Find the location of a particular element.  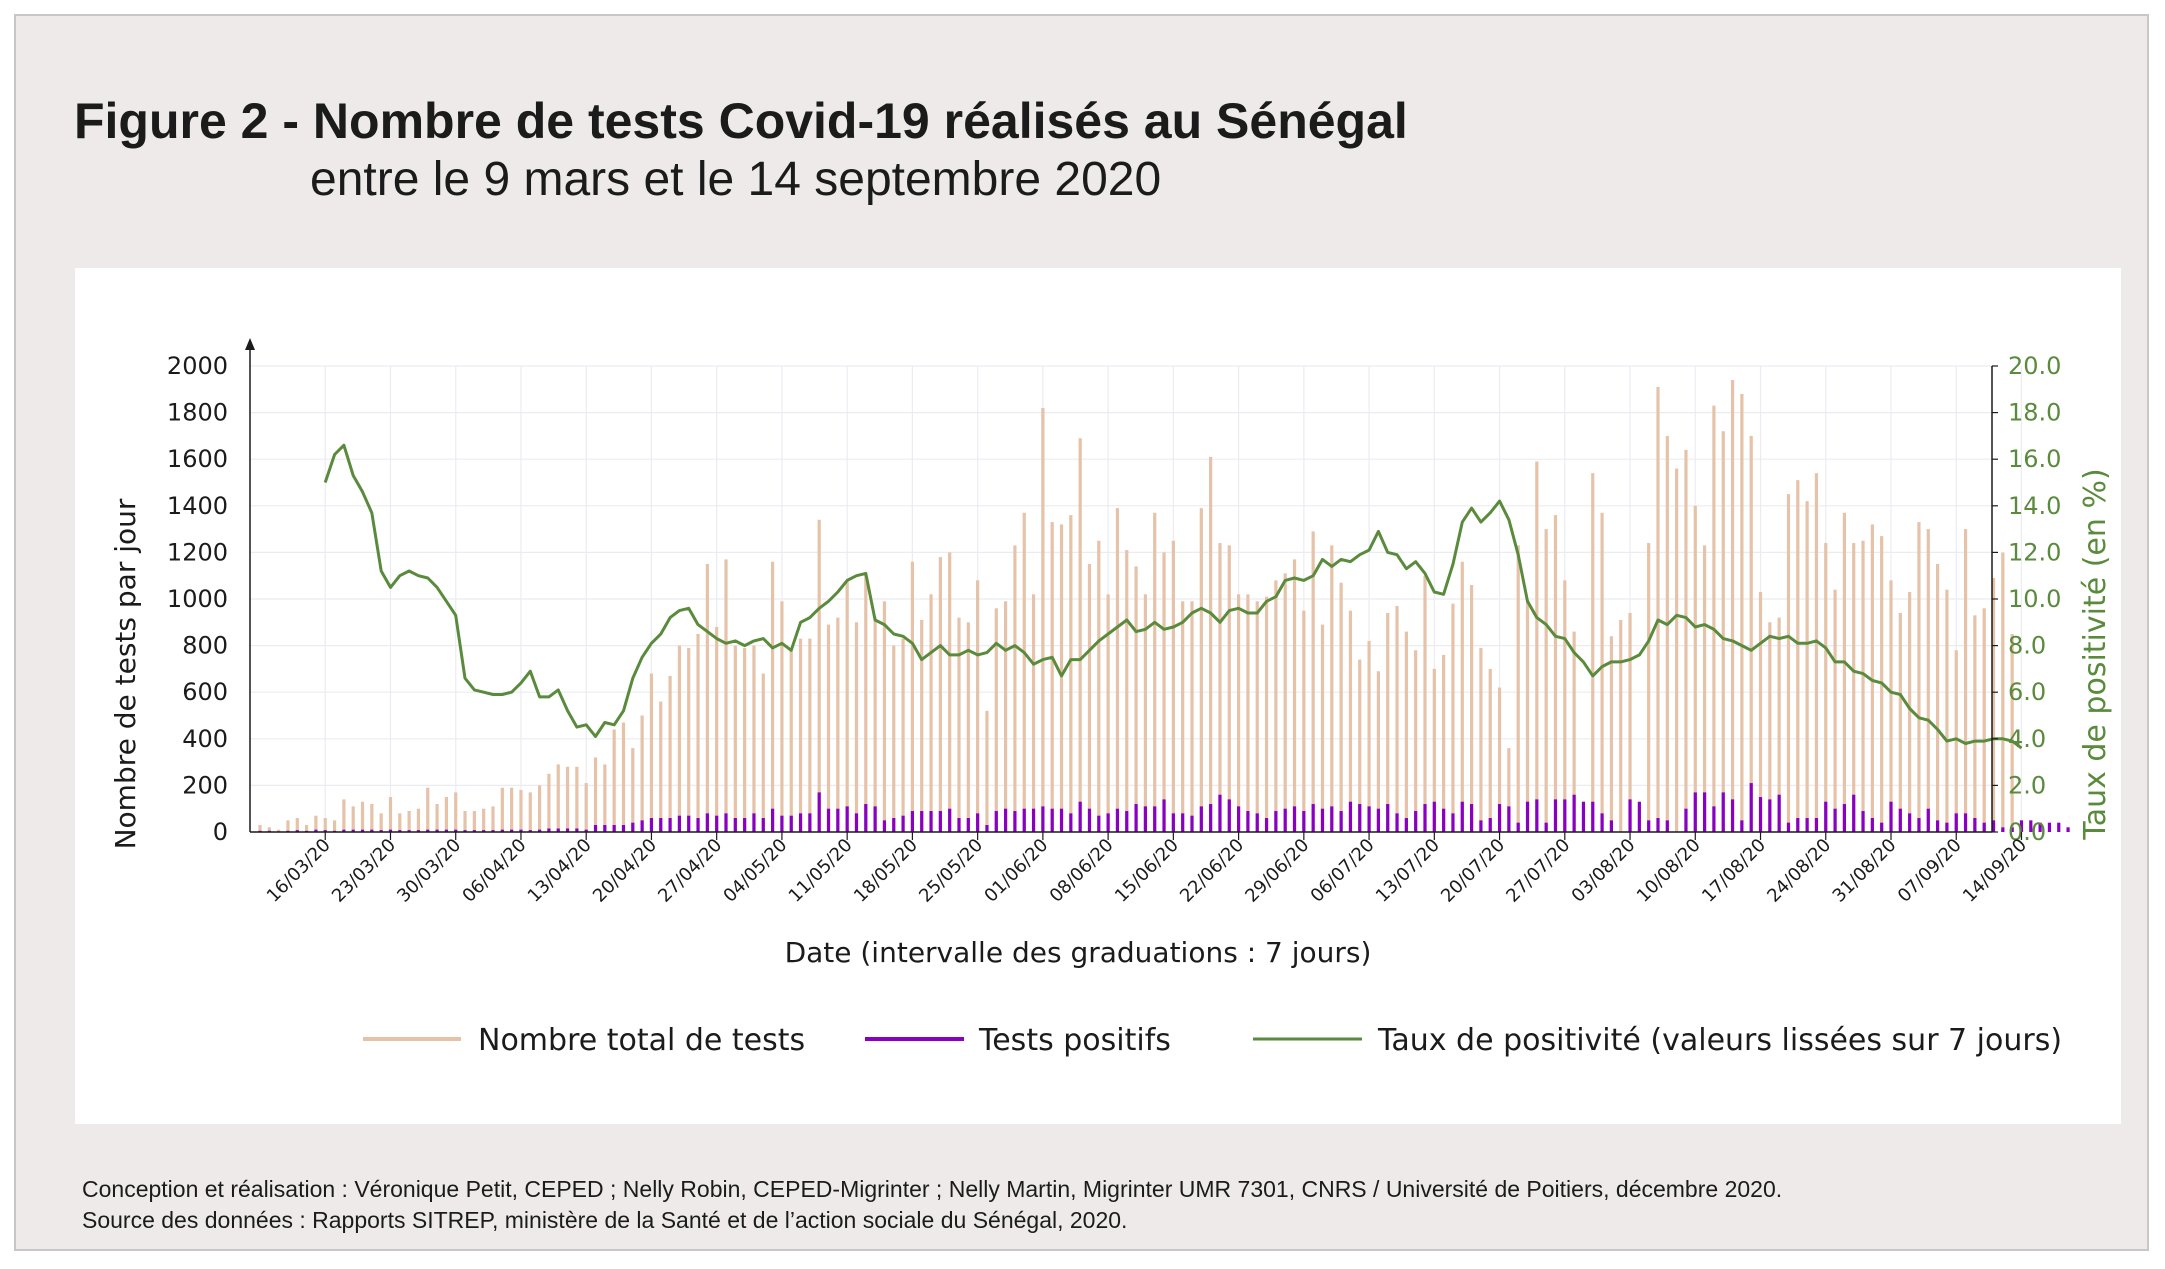

y-axis-left-ticks: 0 200 400 600 800 1000 1200 1400 1600 1800 2000 is located at coordinates (197, 599).